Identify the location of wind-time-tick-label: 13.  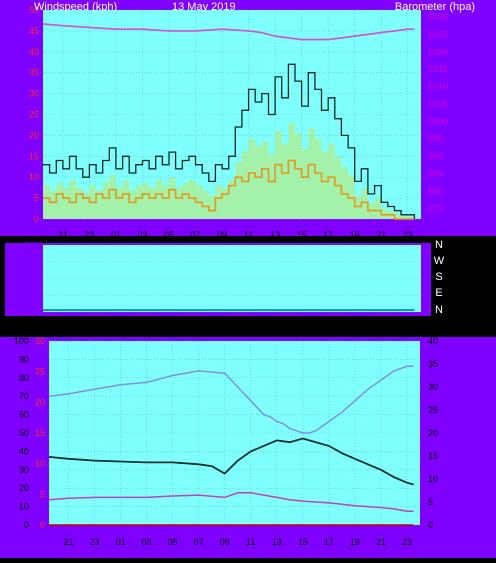
(275, 235).